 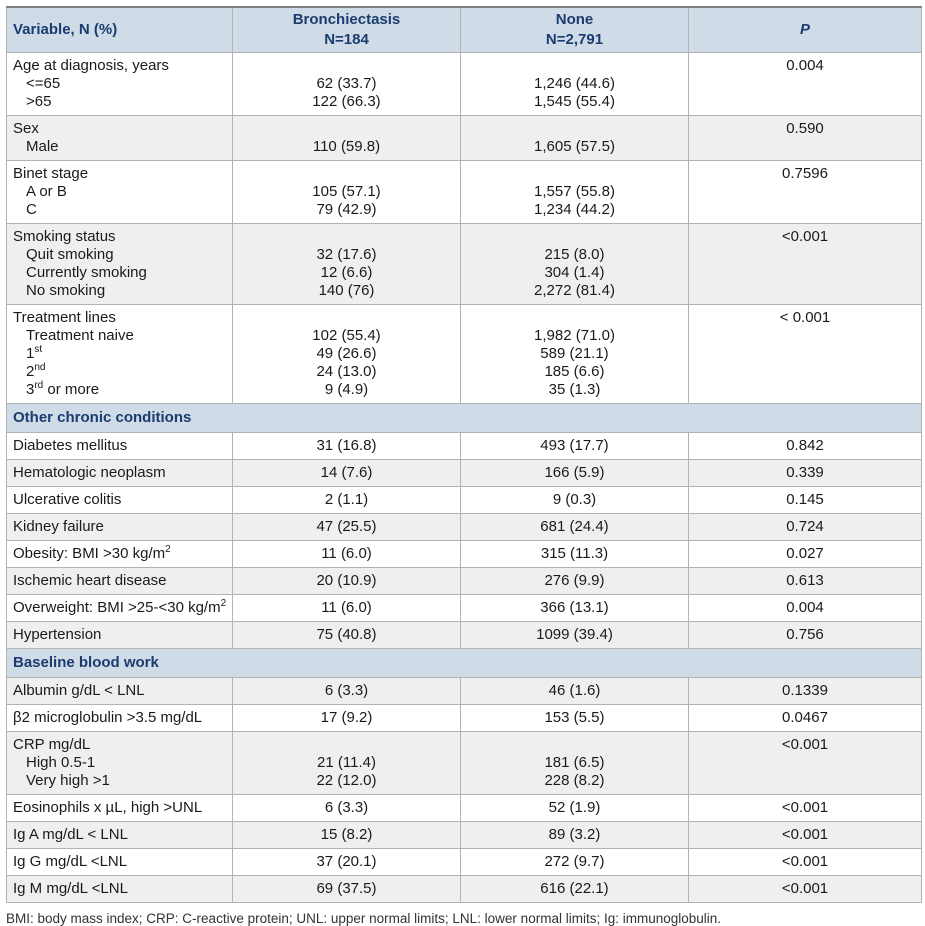 I want to click on p-value: 0.339, so click(x=805, y=472).